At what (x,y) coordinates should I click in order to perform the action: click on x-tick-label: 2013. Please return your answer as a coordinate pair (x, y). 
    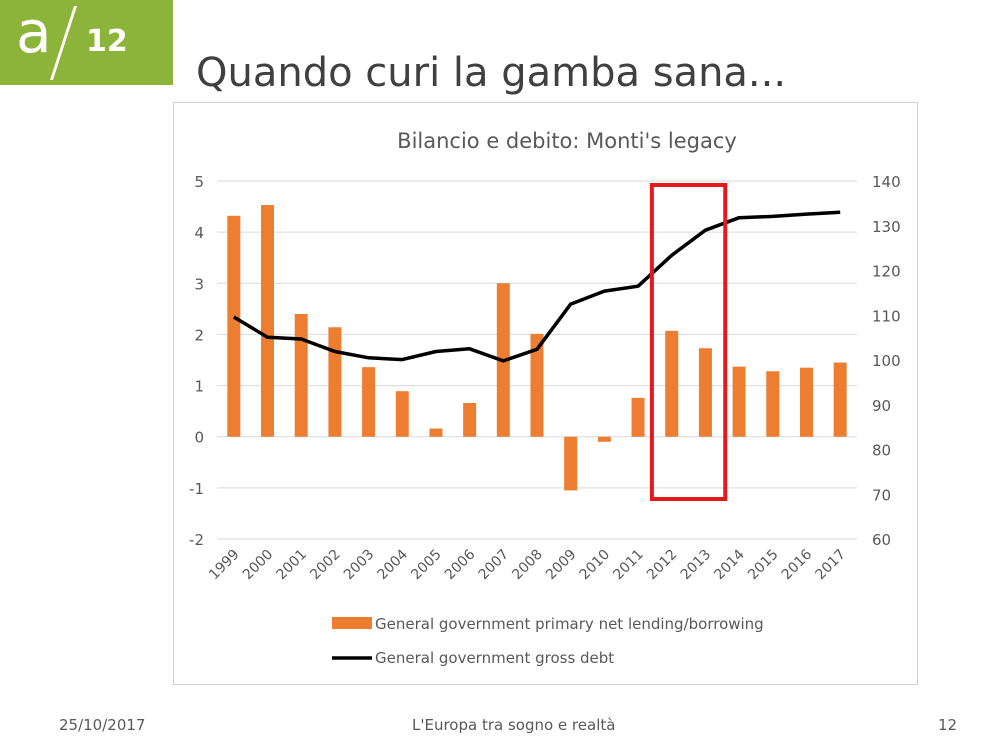
    Looking at the image, I should click on (696, 565).